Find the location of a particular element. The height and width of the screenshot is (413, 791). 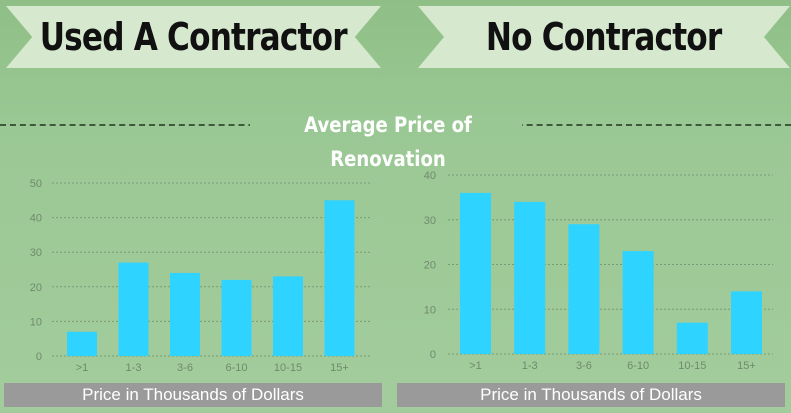

y-tick-label: 50 is located at coordinates (36, 184).